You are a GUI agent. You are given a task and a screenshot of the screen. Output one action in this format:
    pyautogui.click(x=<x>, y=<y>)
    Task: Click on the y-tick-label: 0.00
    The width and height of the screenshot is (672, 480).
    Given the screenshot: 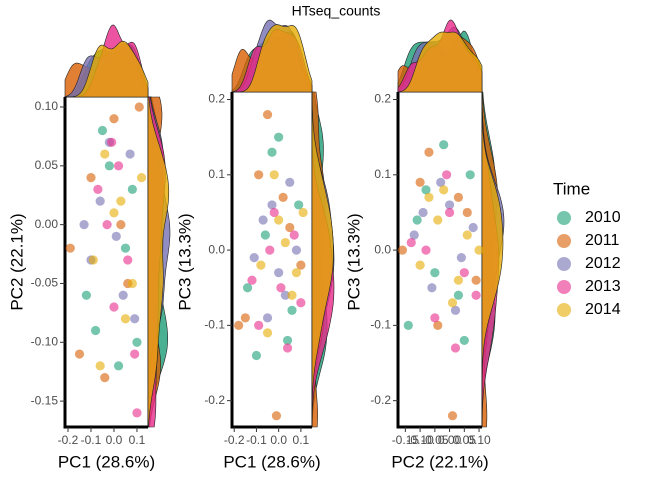 What is the action you would take?
    pyautogui.click(x=47, y=224)
    